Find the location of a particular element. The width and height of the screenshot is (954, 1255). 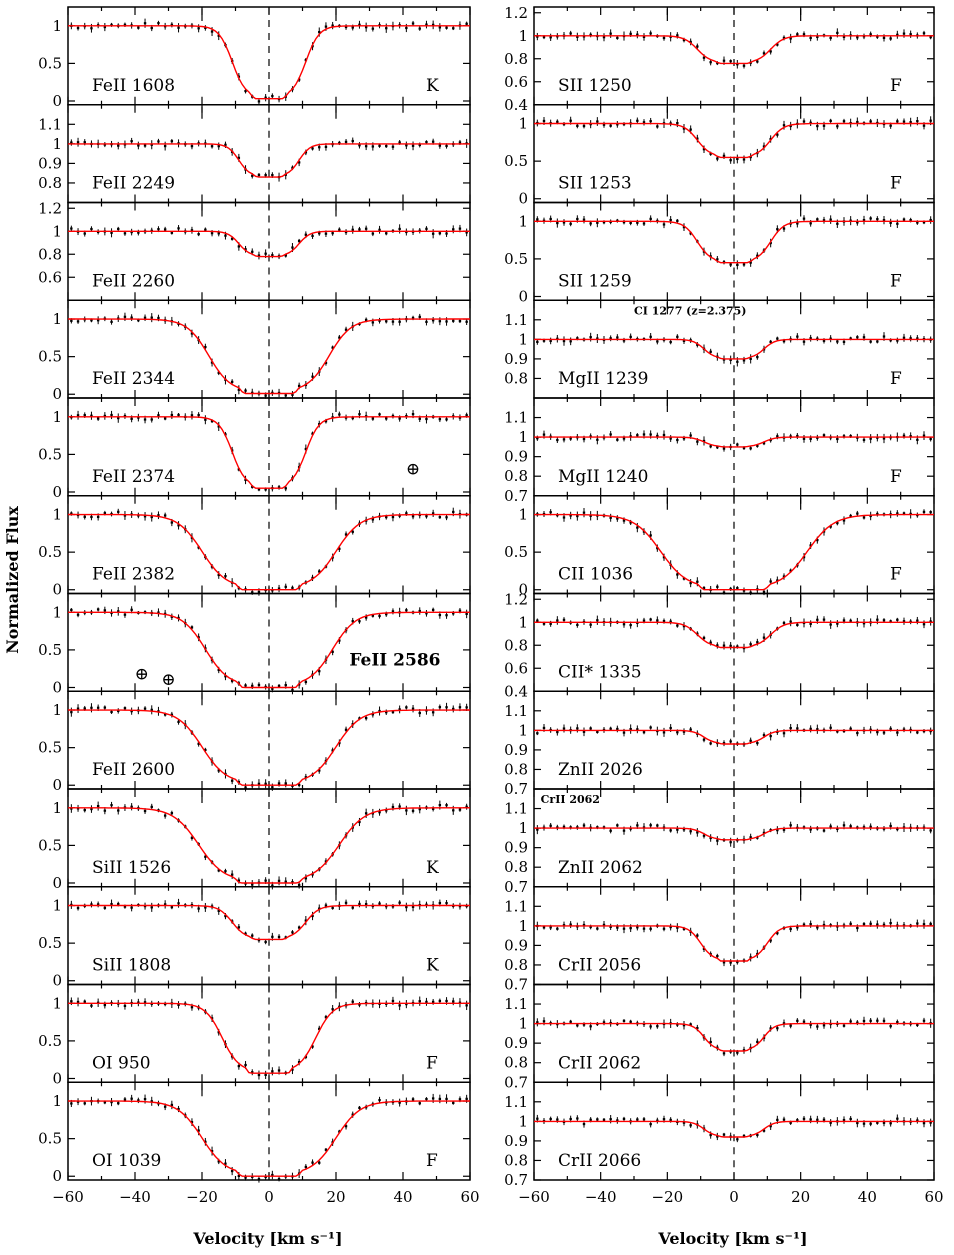

panel-label: CrII 2066 is located at coordinates (599, 1161).